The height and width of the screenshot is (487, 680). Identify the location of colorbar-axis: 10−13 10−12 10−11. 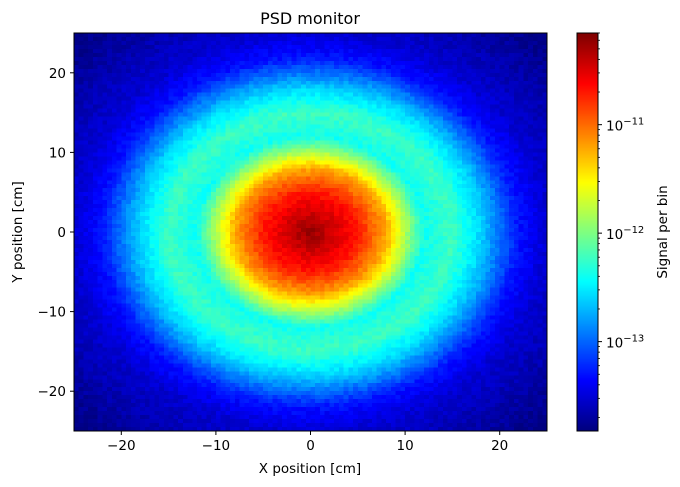
(621, 225).